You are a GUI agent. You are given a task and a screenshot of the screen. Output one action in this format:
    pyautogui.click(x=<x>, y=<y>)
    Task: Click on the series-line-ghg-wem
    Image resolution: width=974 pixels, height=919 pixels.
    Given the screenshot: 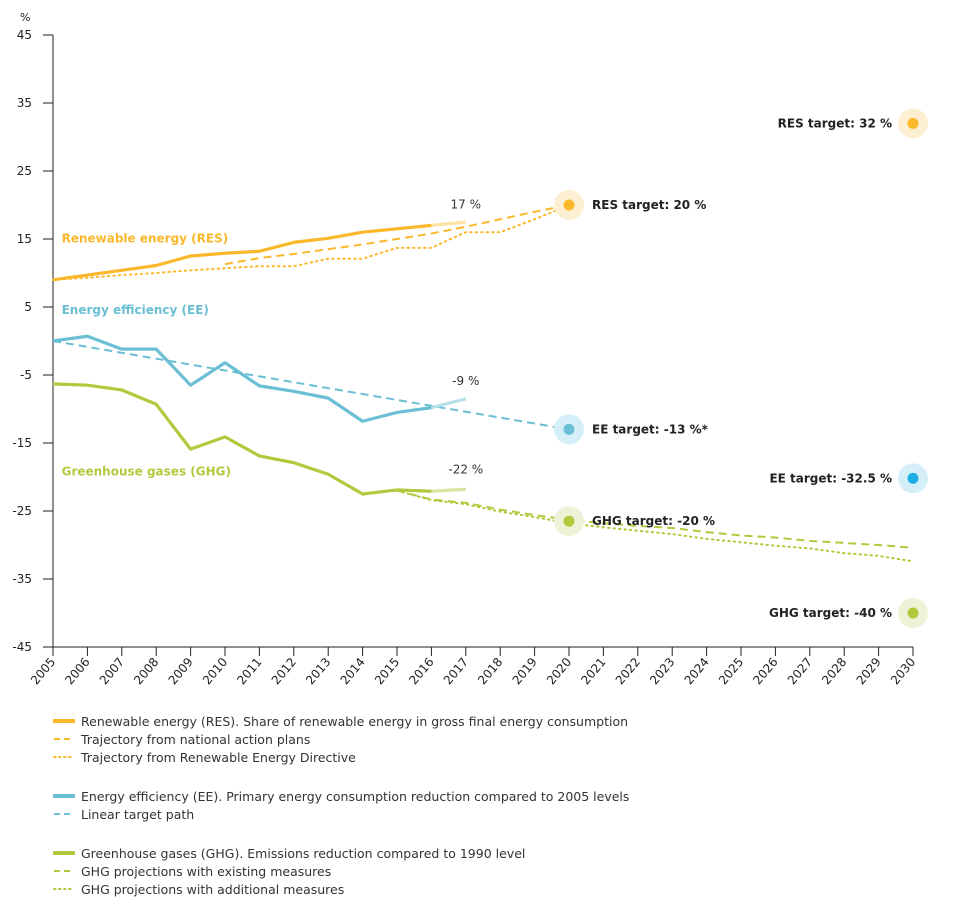 What is the action you would take?
    pyautogui.click(x=655, y=519)
    